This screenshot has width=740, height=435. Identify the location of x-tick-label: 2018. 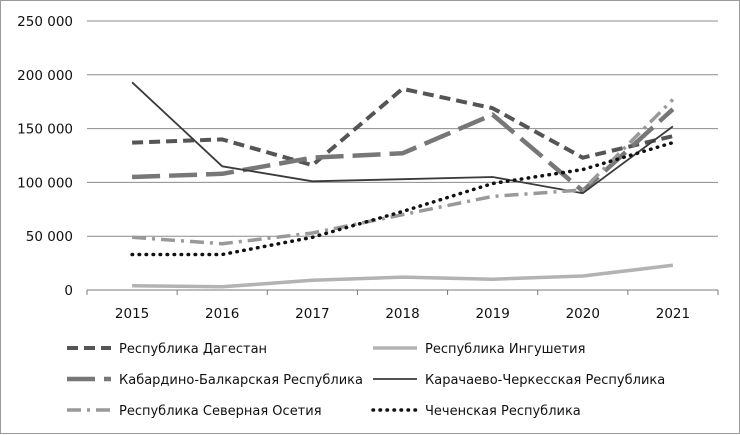
(402, 314).